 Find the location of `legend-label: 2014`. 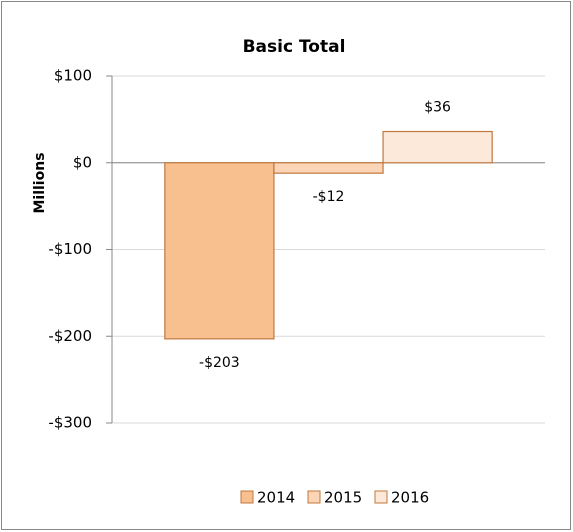

legend-label: 2014 is located at coordinates (276, 498).